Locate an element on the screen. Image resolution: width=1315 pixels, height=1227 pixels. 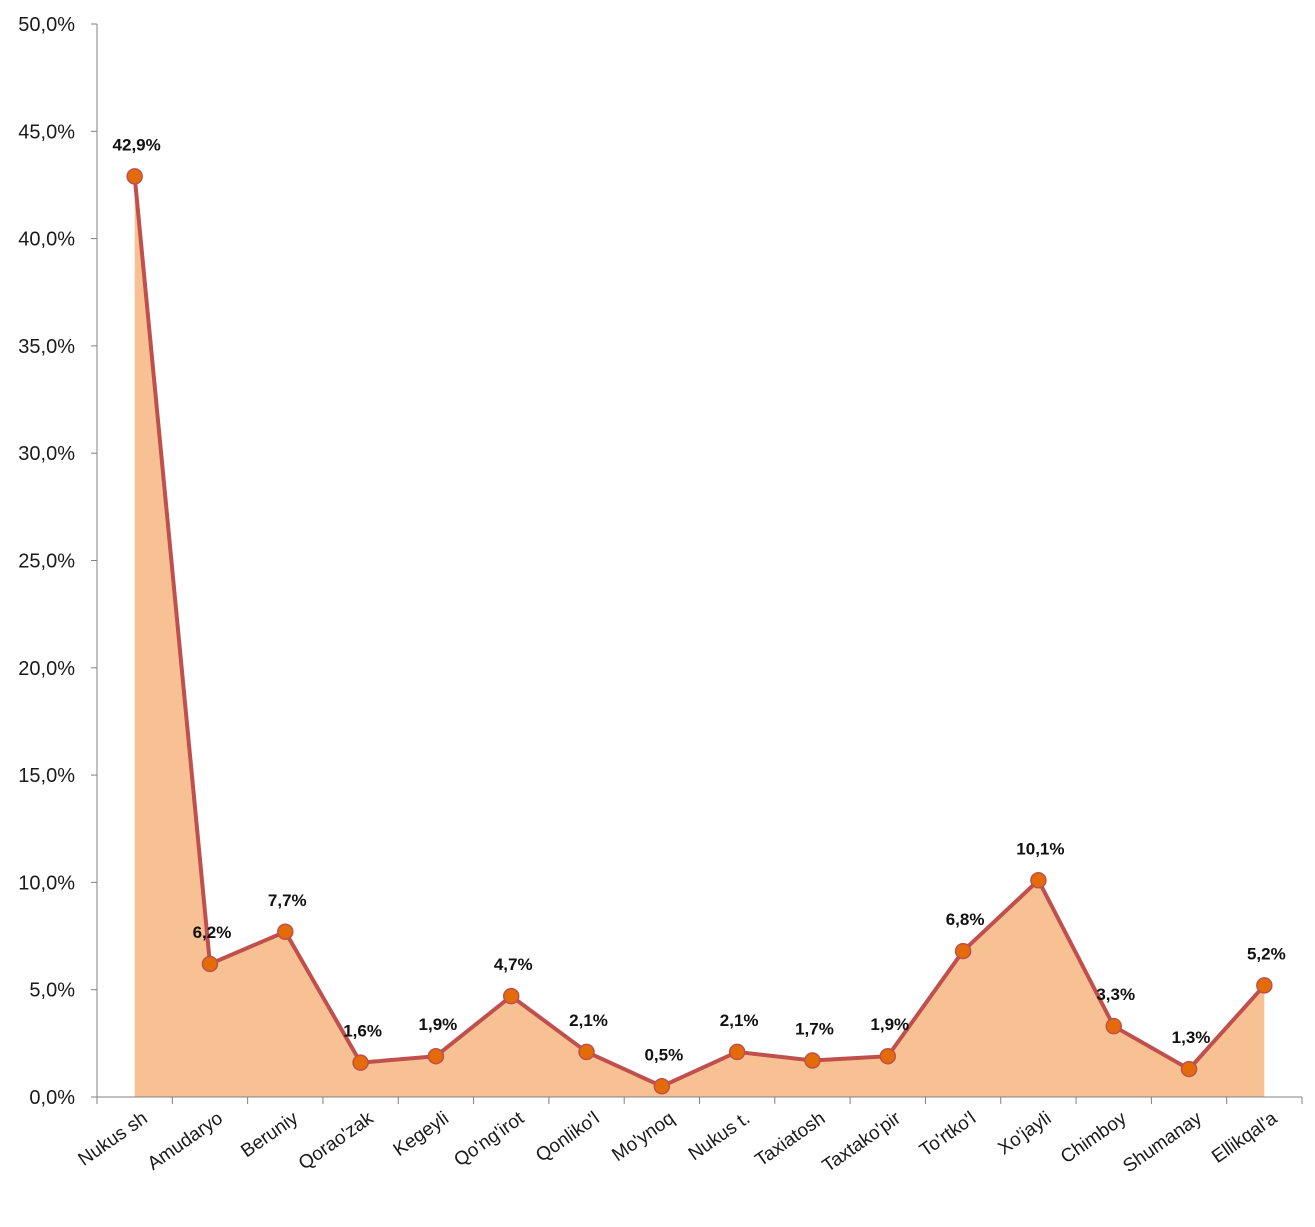
y-tick-label: 50,0% is located at coordinates (46, 25).